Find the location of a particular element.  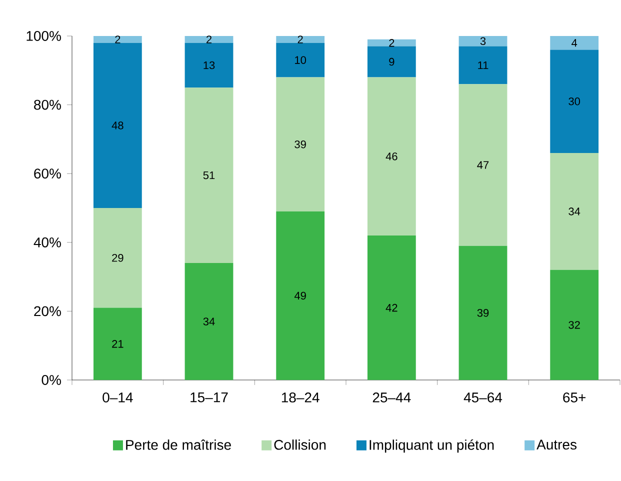

data-label: 32 is located at coordinates (574, 325).